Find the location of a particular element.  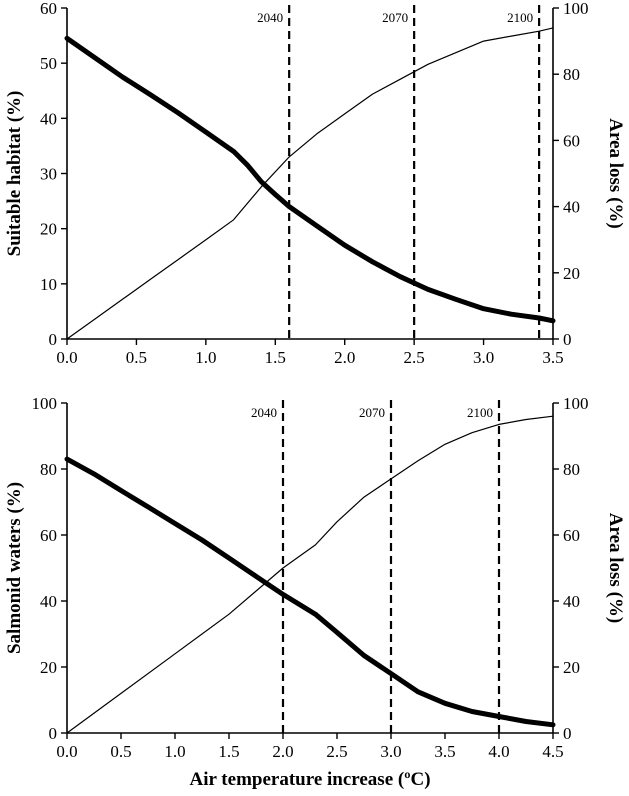

y-left-axis-title: Suitable habitat (%) is located at coordinates (14, 174).